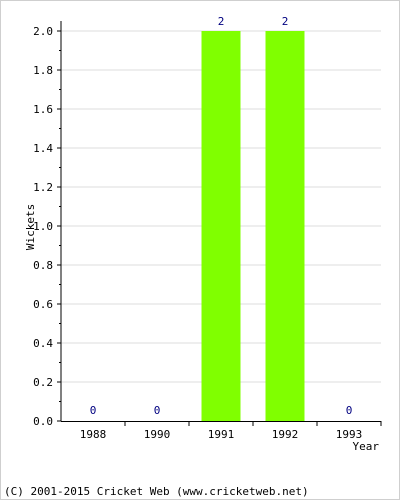 The height and width of the screenshot is (504, 400). I want to click on x-tick-label: 1990, so click(157, 434).